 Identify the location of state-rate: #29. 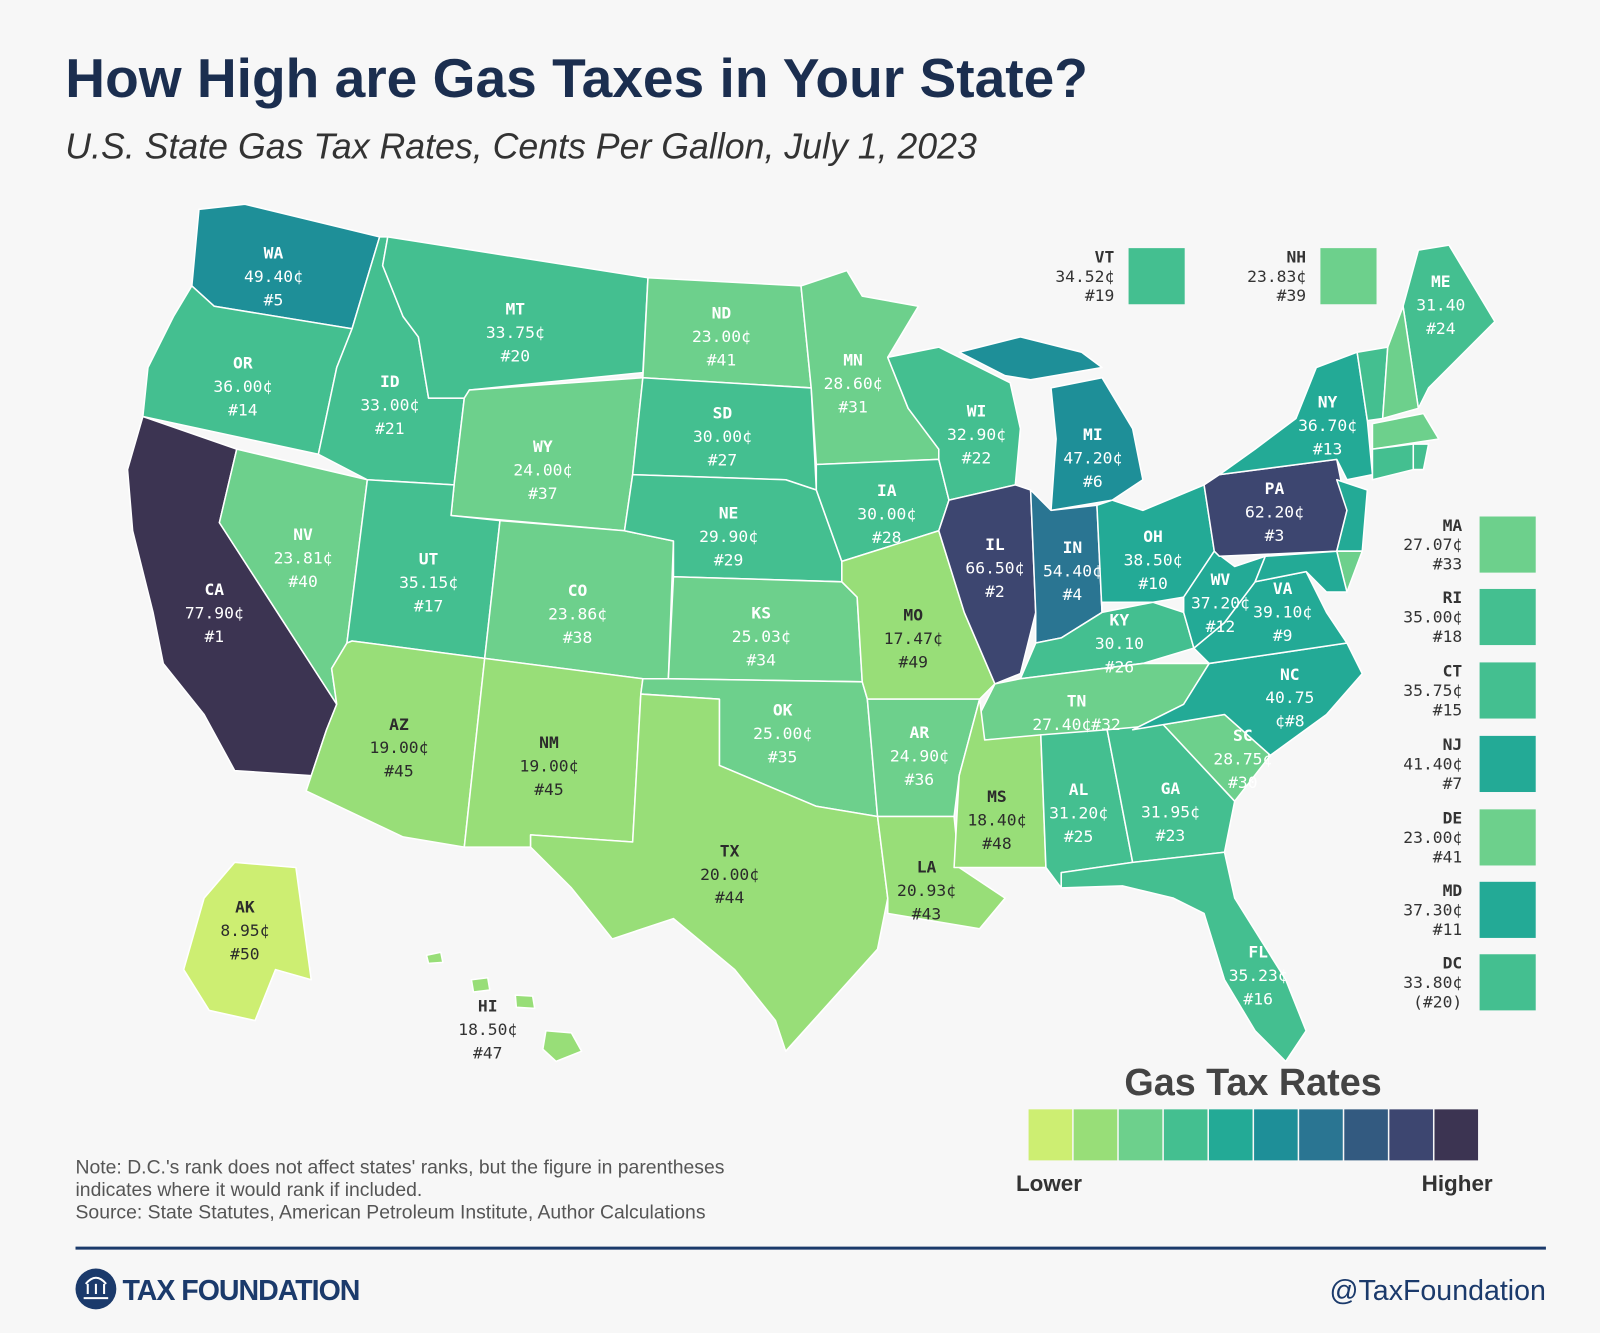
(728, 559).